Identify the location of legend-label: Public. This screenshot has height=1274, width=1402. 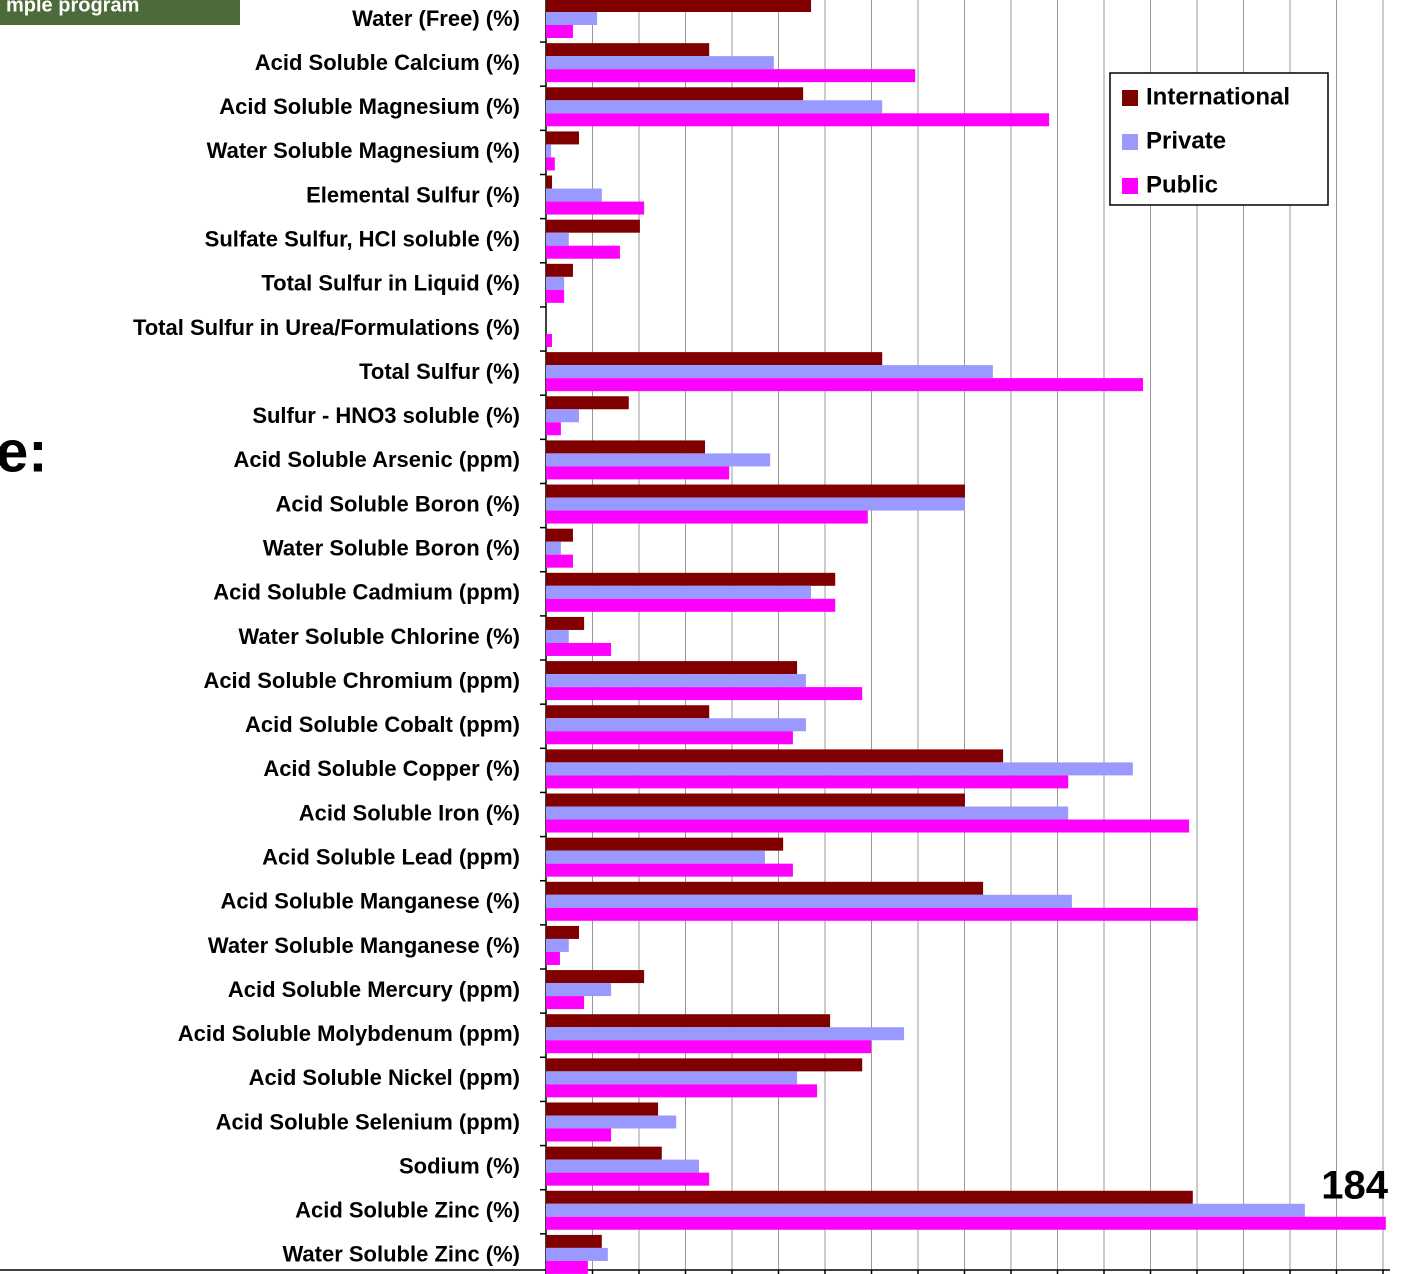
(1182, 184).